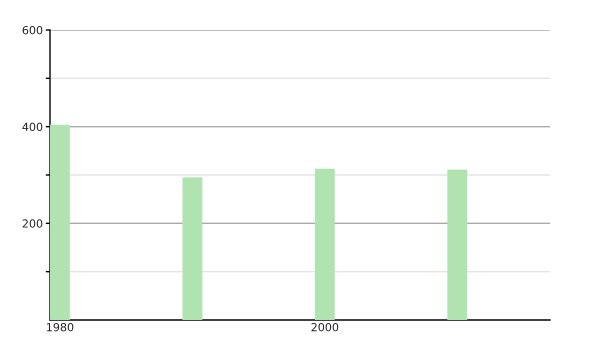 This screenshot has height=350, width=600. What do you see at coordinates (60, 327) in the screenshot?
I see `x-tick-label: 1980` at bounding box center [60, 327].